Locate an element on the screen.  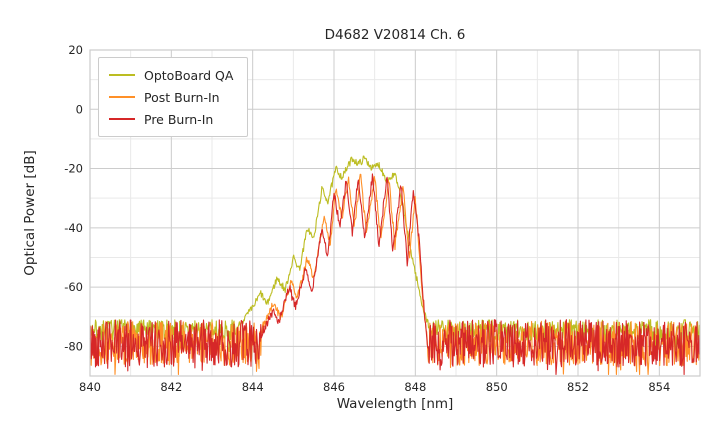
legend-item-optoboard-qa: OptoBoard QA is located at coordinates (171, 75).